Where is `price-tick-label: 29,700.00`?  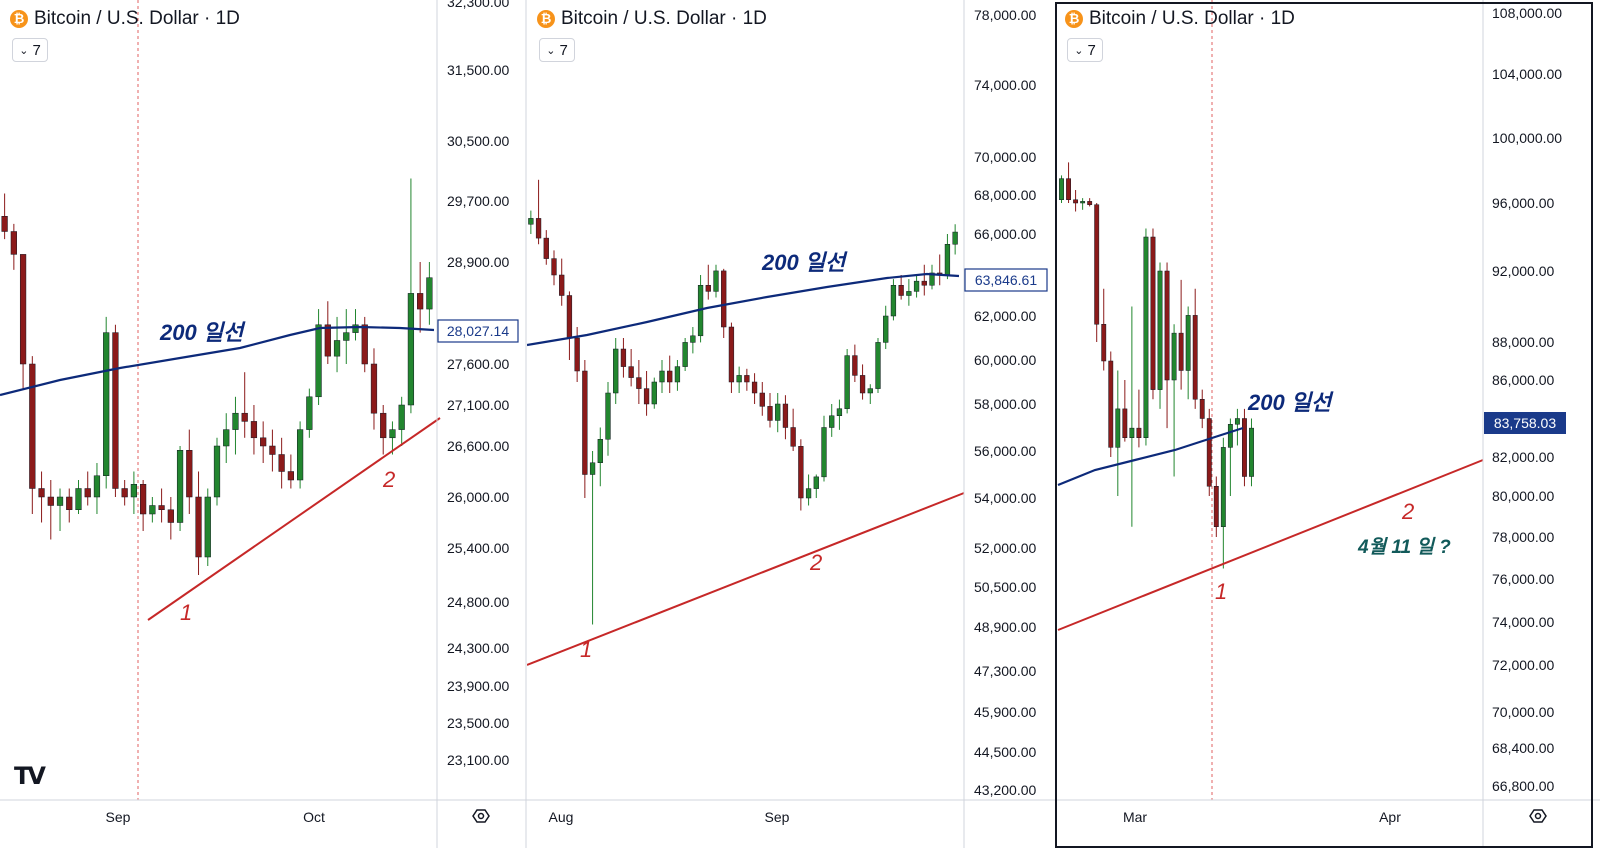 price-tick-label: 29,700.00 is located at coordinates (478, 201).